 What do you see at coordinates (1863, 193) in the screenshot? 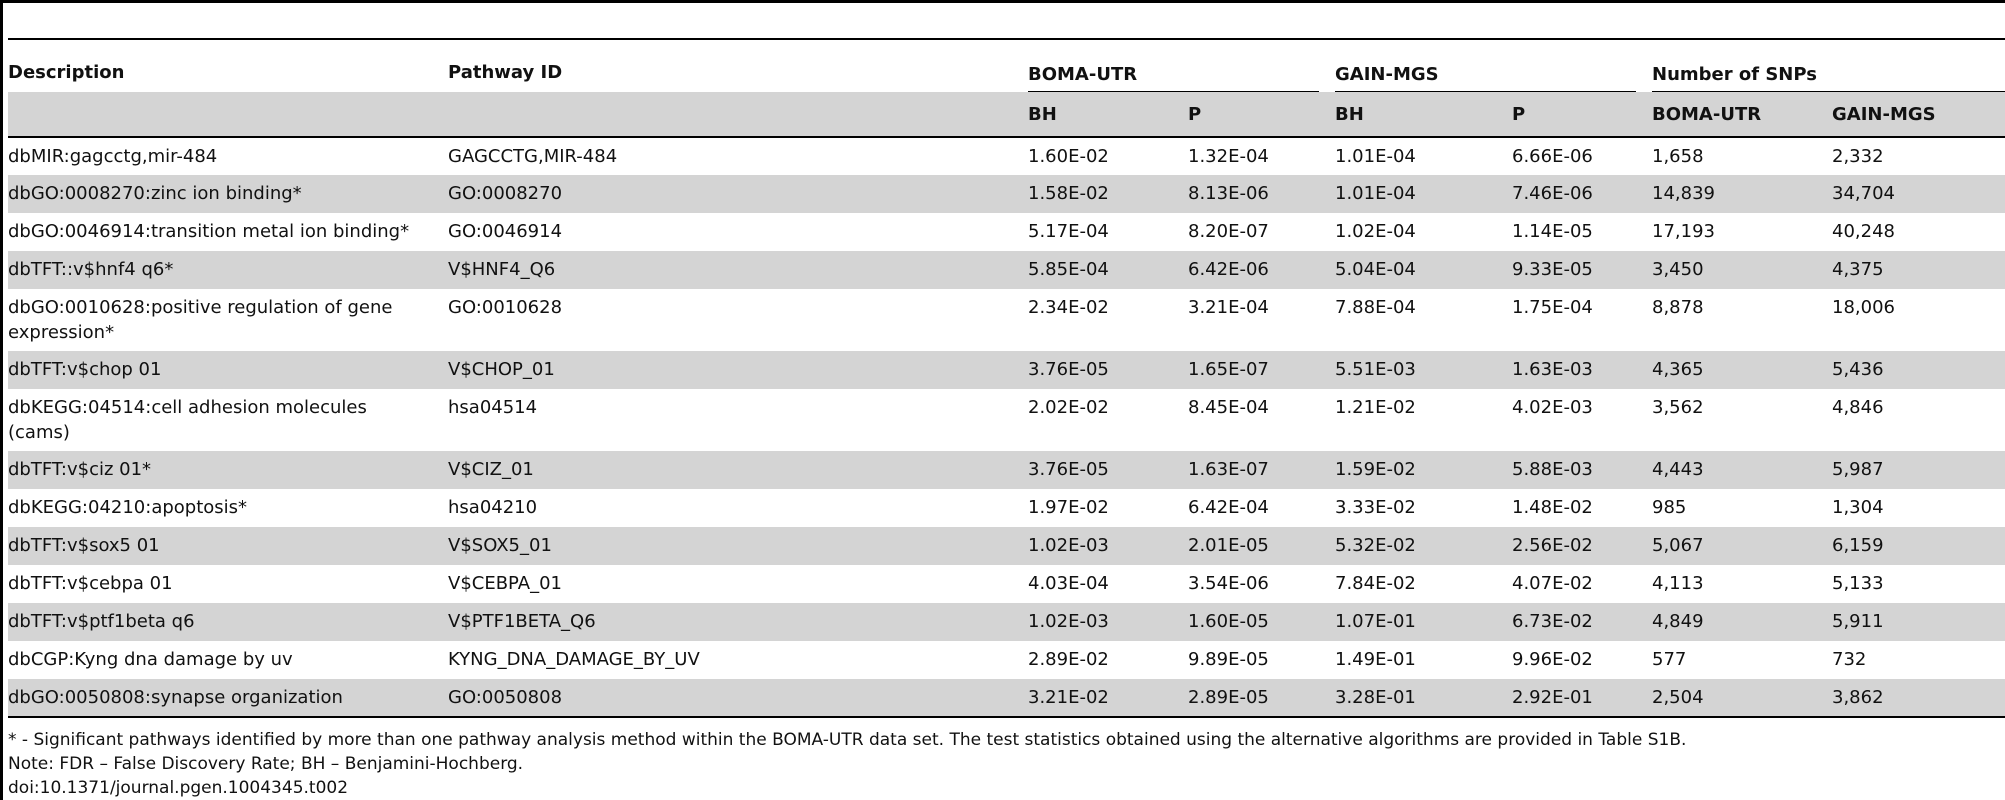
I see `cell-snp-gain: 34,704` at bounding box center [1863, 193].